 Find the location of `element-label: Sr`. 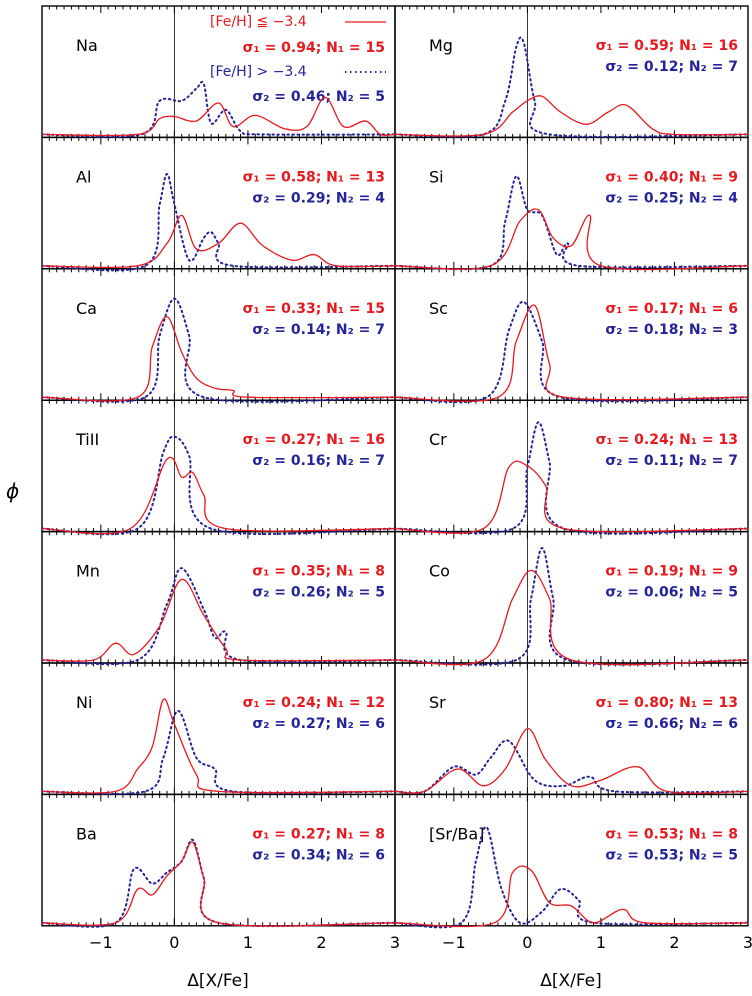

element-label: Sr is located at coordinates (437, 702).